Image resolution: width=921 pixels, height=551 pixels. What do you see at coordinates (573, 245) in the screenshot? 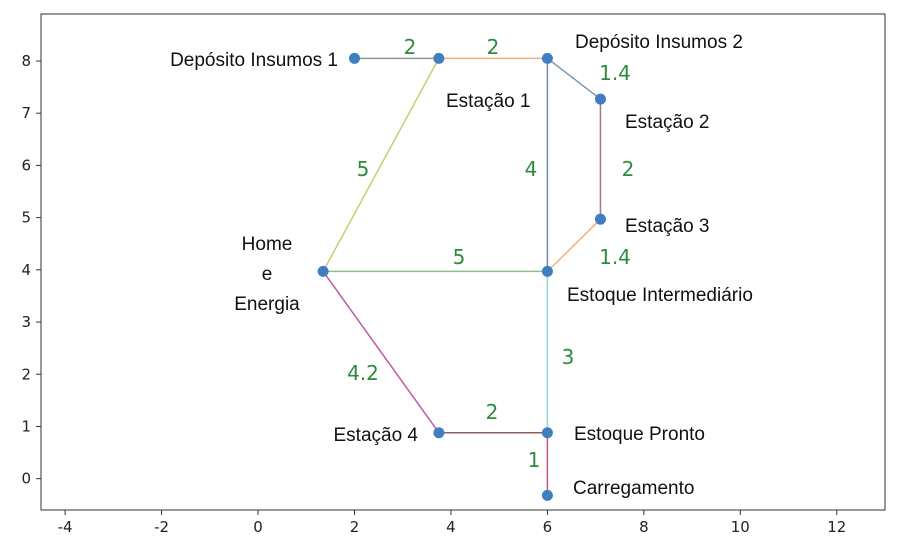
I see `edge-est3-ei` at bounding box center [573, 245].